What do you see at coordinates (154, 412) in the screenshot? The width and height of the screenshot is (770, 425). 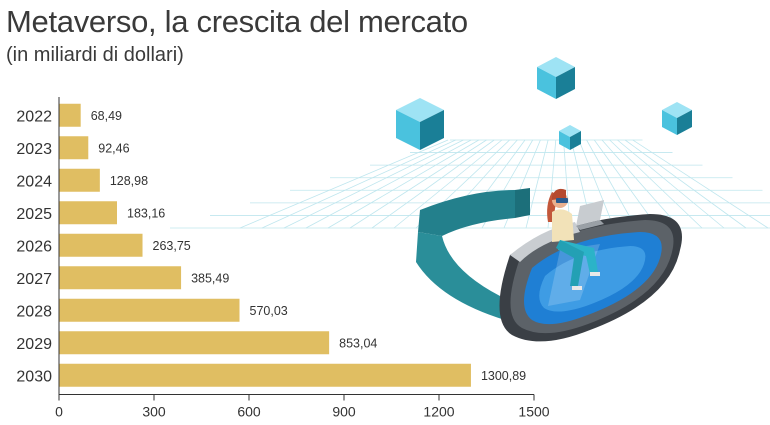 I see `x-tick-label: 300` at bounding box center [154, 412].